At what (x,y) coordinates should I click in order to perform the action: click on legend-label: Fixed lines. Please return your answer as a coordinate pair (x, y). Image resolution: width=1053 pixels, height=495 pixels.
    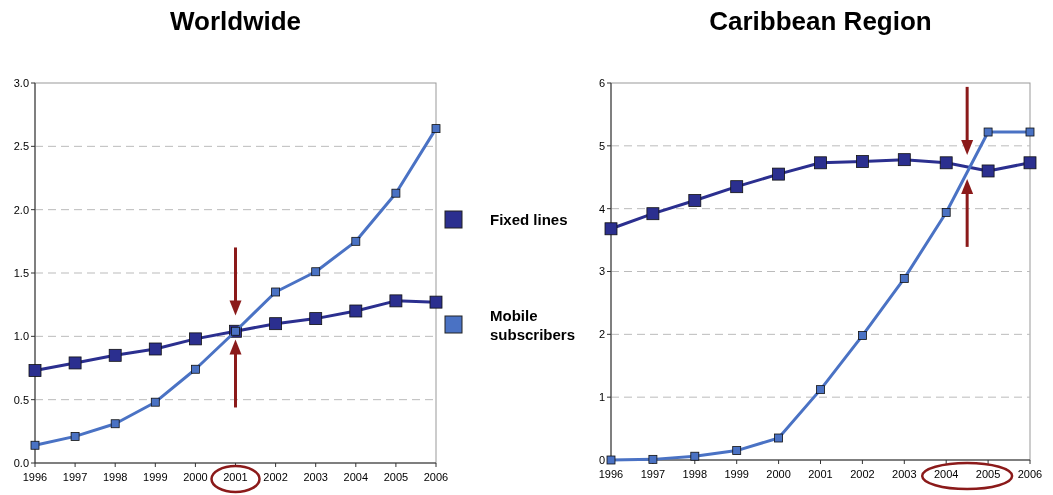
    Looking at the image, I should click on (529, 220).